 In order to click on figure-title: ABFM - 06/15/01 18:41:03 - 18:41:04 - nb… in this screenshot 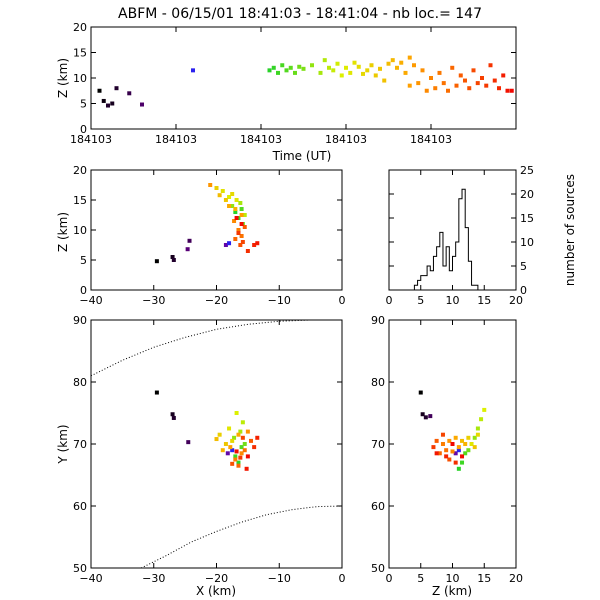, I will do `click(300, 14)`.